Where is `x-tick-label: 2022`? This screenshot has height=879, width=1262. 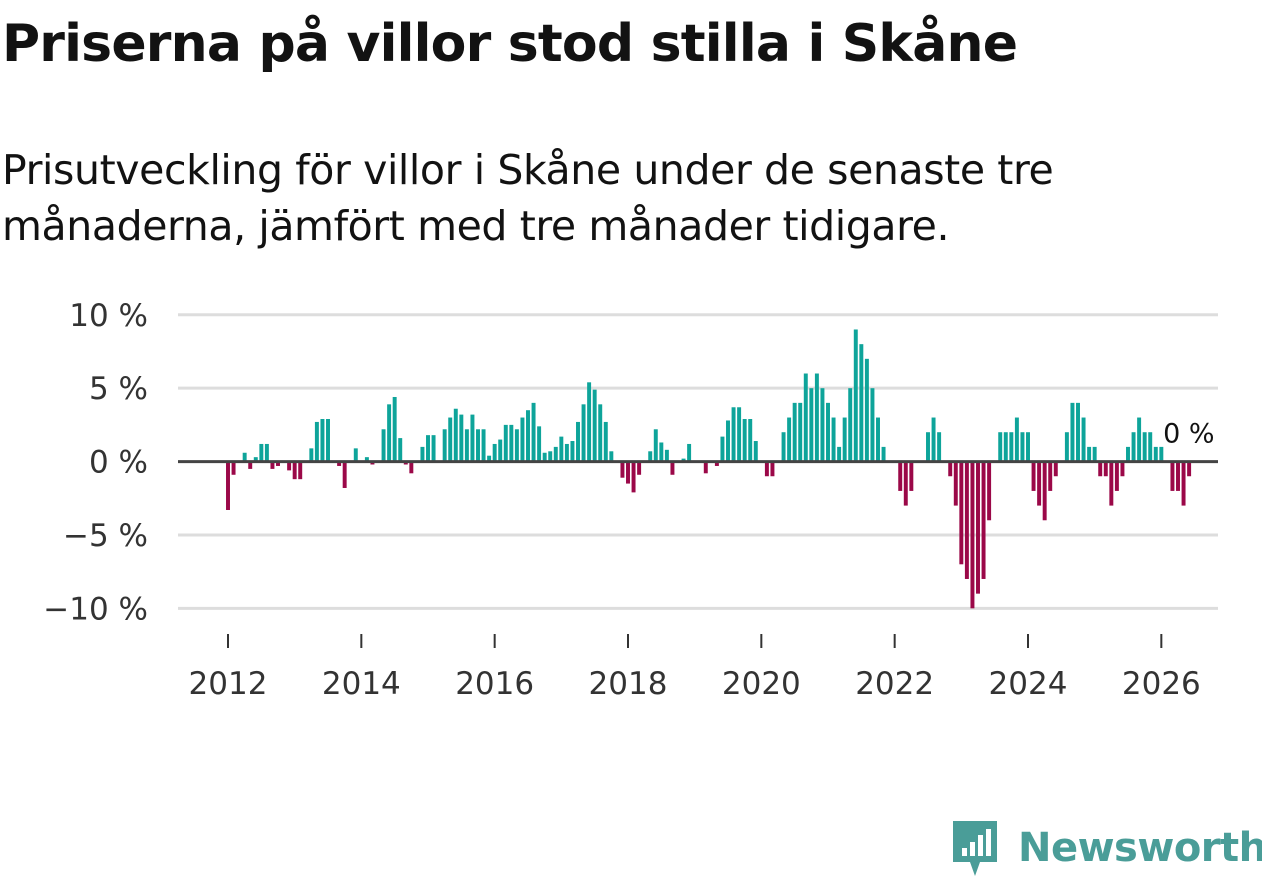 x-tick-label: 2022 is located at coordinates (894, 684).